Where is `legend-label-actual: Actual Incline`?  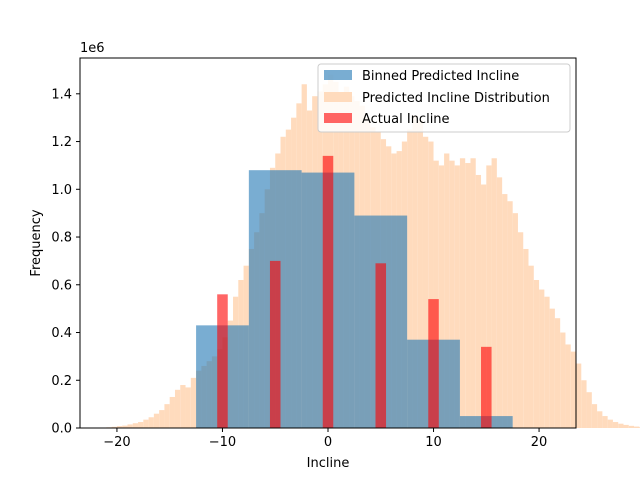
legend-label-actual: Actual Incline is located at coordinates (406, 119).